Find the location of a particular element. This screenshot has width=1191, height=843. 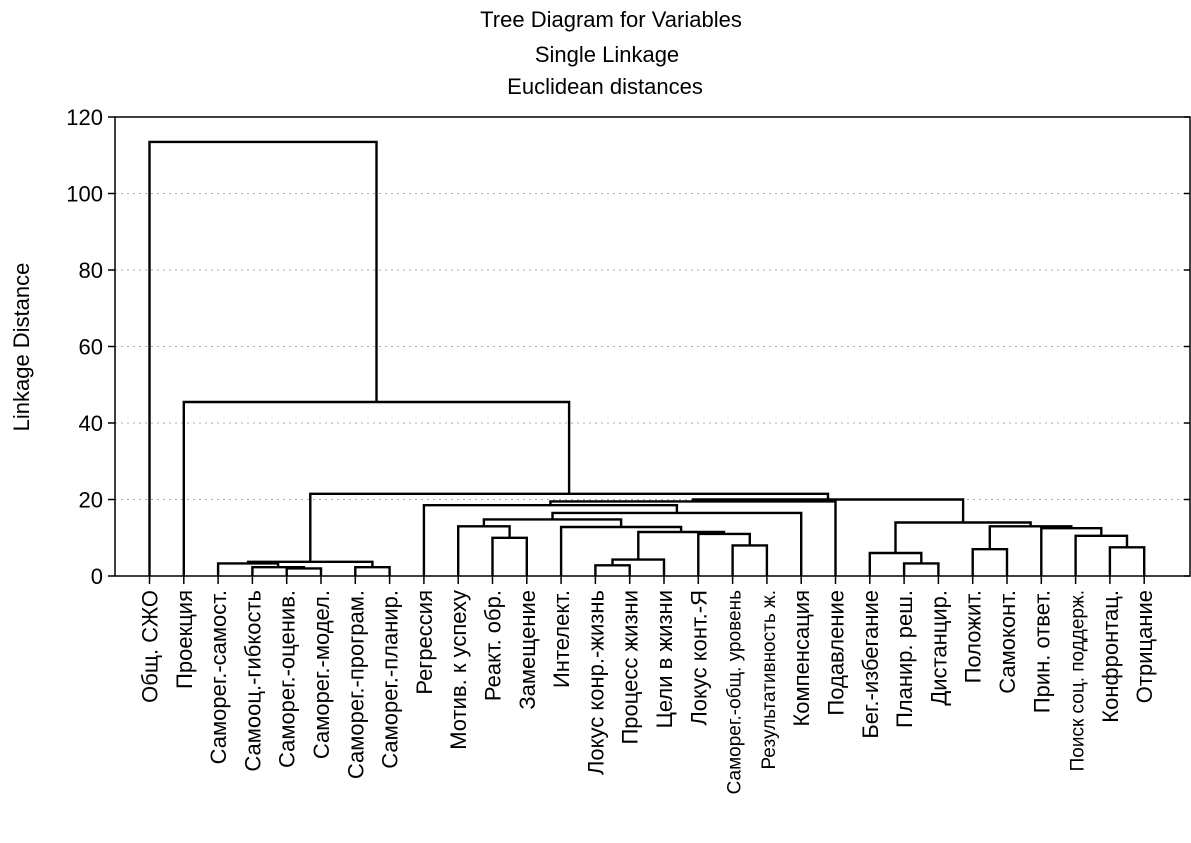

x-leaf-label: Положит. is located at coordinates (973, 636).